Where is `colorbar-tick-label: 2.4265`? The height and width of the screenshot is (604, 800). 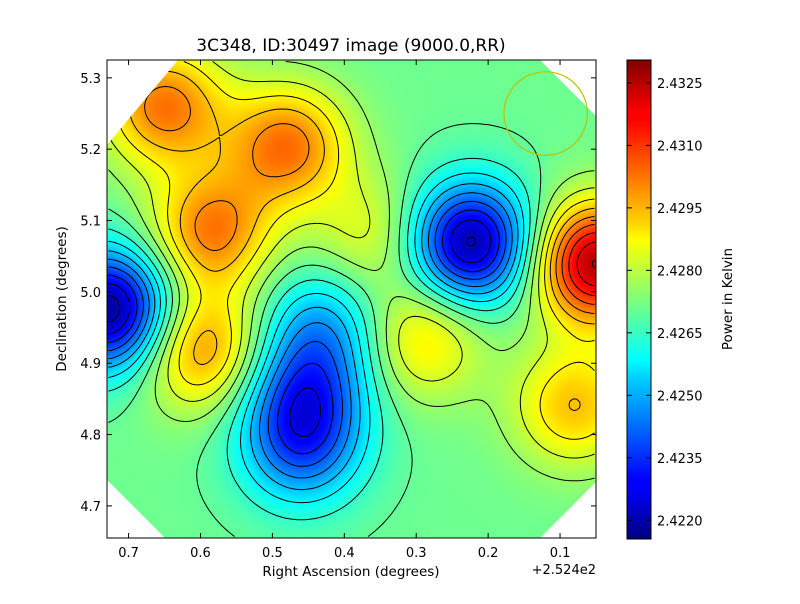
colorbar-tick-label: 2.4265 is located at coordinates (680, 334).